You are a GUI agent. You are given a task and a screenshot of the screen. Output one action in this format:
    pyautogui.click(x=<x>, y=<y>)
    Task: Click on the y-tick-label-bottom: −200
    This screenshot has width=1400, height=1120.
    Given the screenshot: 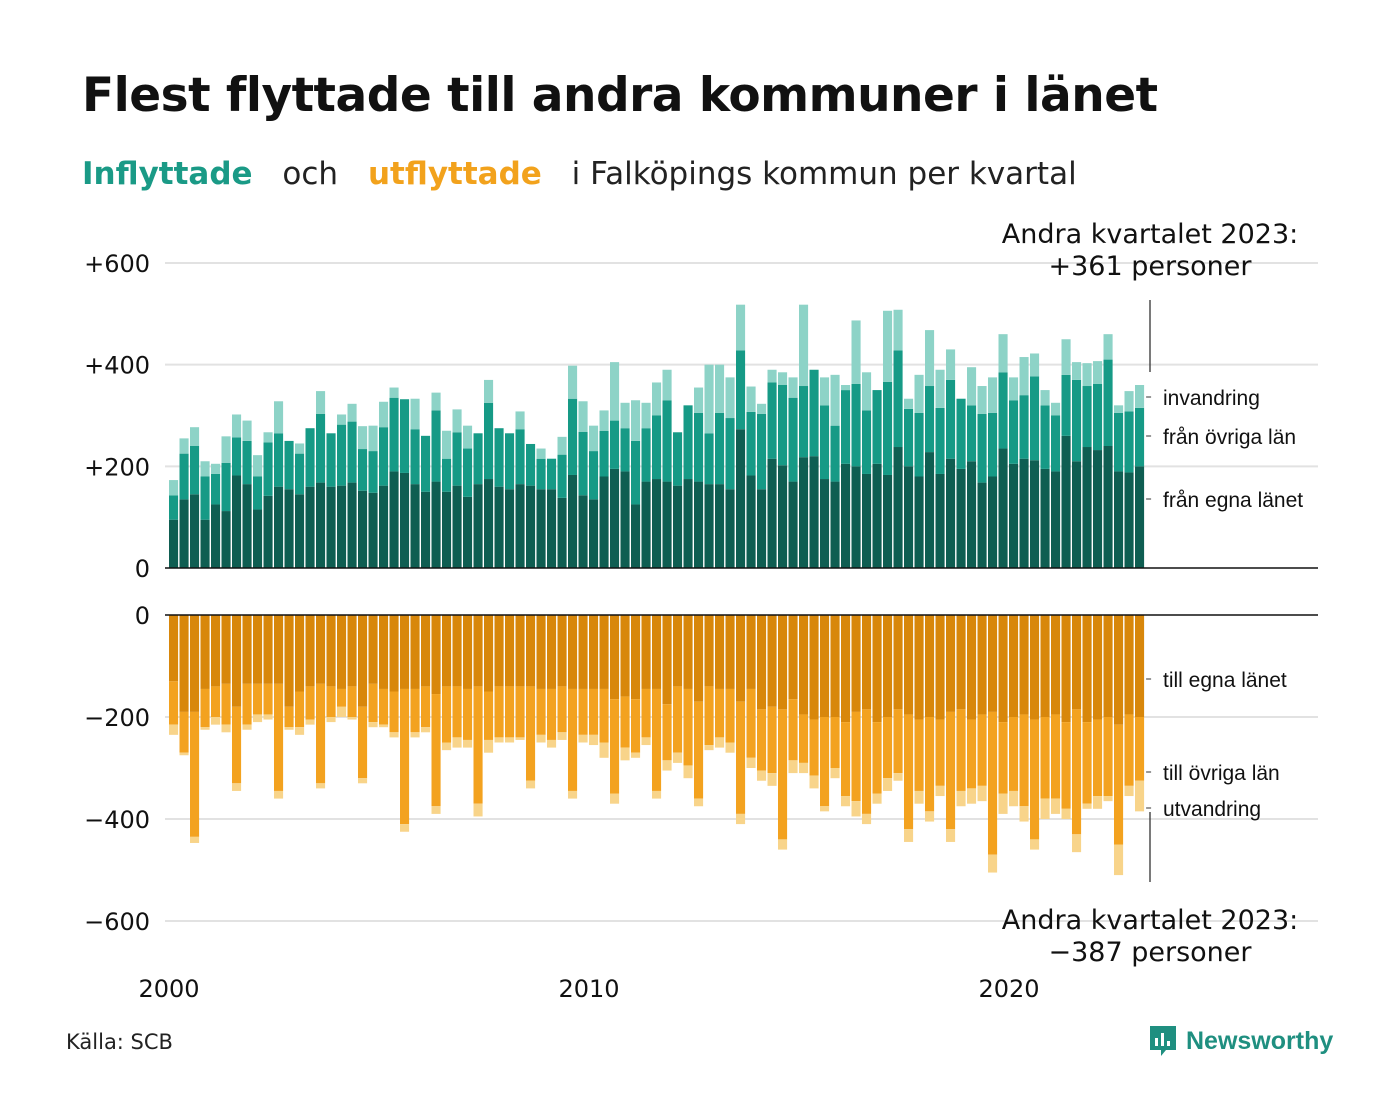 What is the action you would take?
    pyautogui.click(x=117, y=718)
    